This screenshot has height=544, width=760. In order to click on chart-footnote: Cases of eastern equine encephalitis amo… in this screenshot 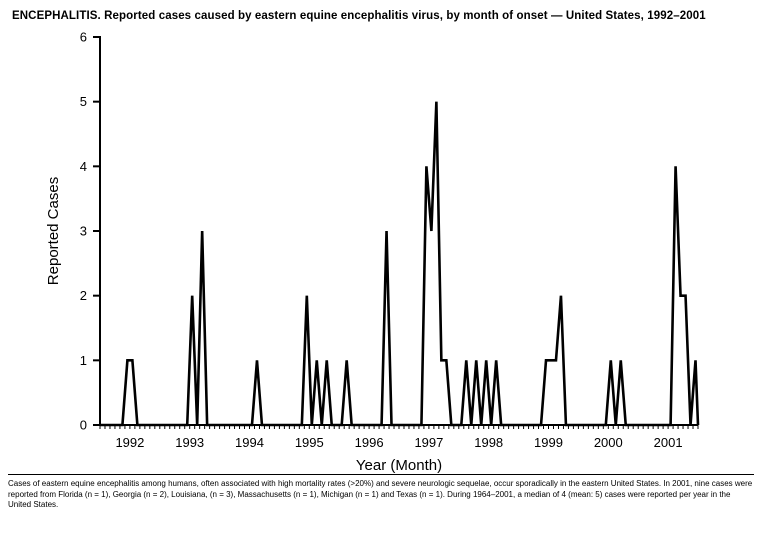, I will do `click(381, 492)`.